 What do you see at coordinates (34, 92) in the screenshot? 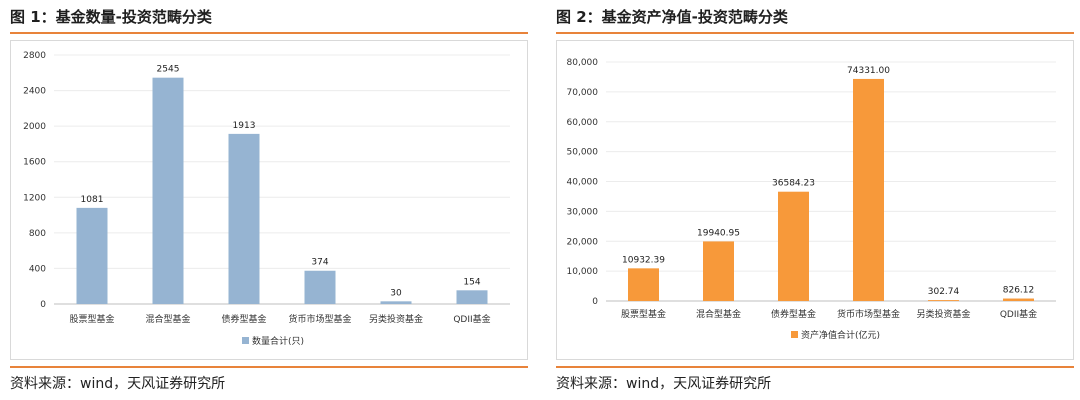
I see `y-tick-label: 2400` at bounding box center [34, 92].